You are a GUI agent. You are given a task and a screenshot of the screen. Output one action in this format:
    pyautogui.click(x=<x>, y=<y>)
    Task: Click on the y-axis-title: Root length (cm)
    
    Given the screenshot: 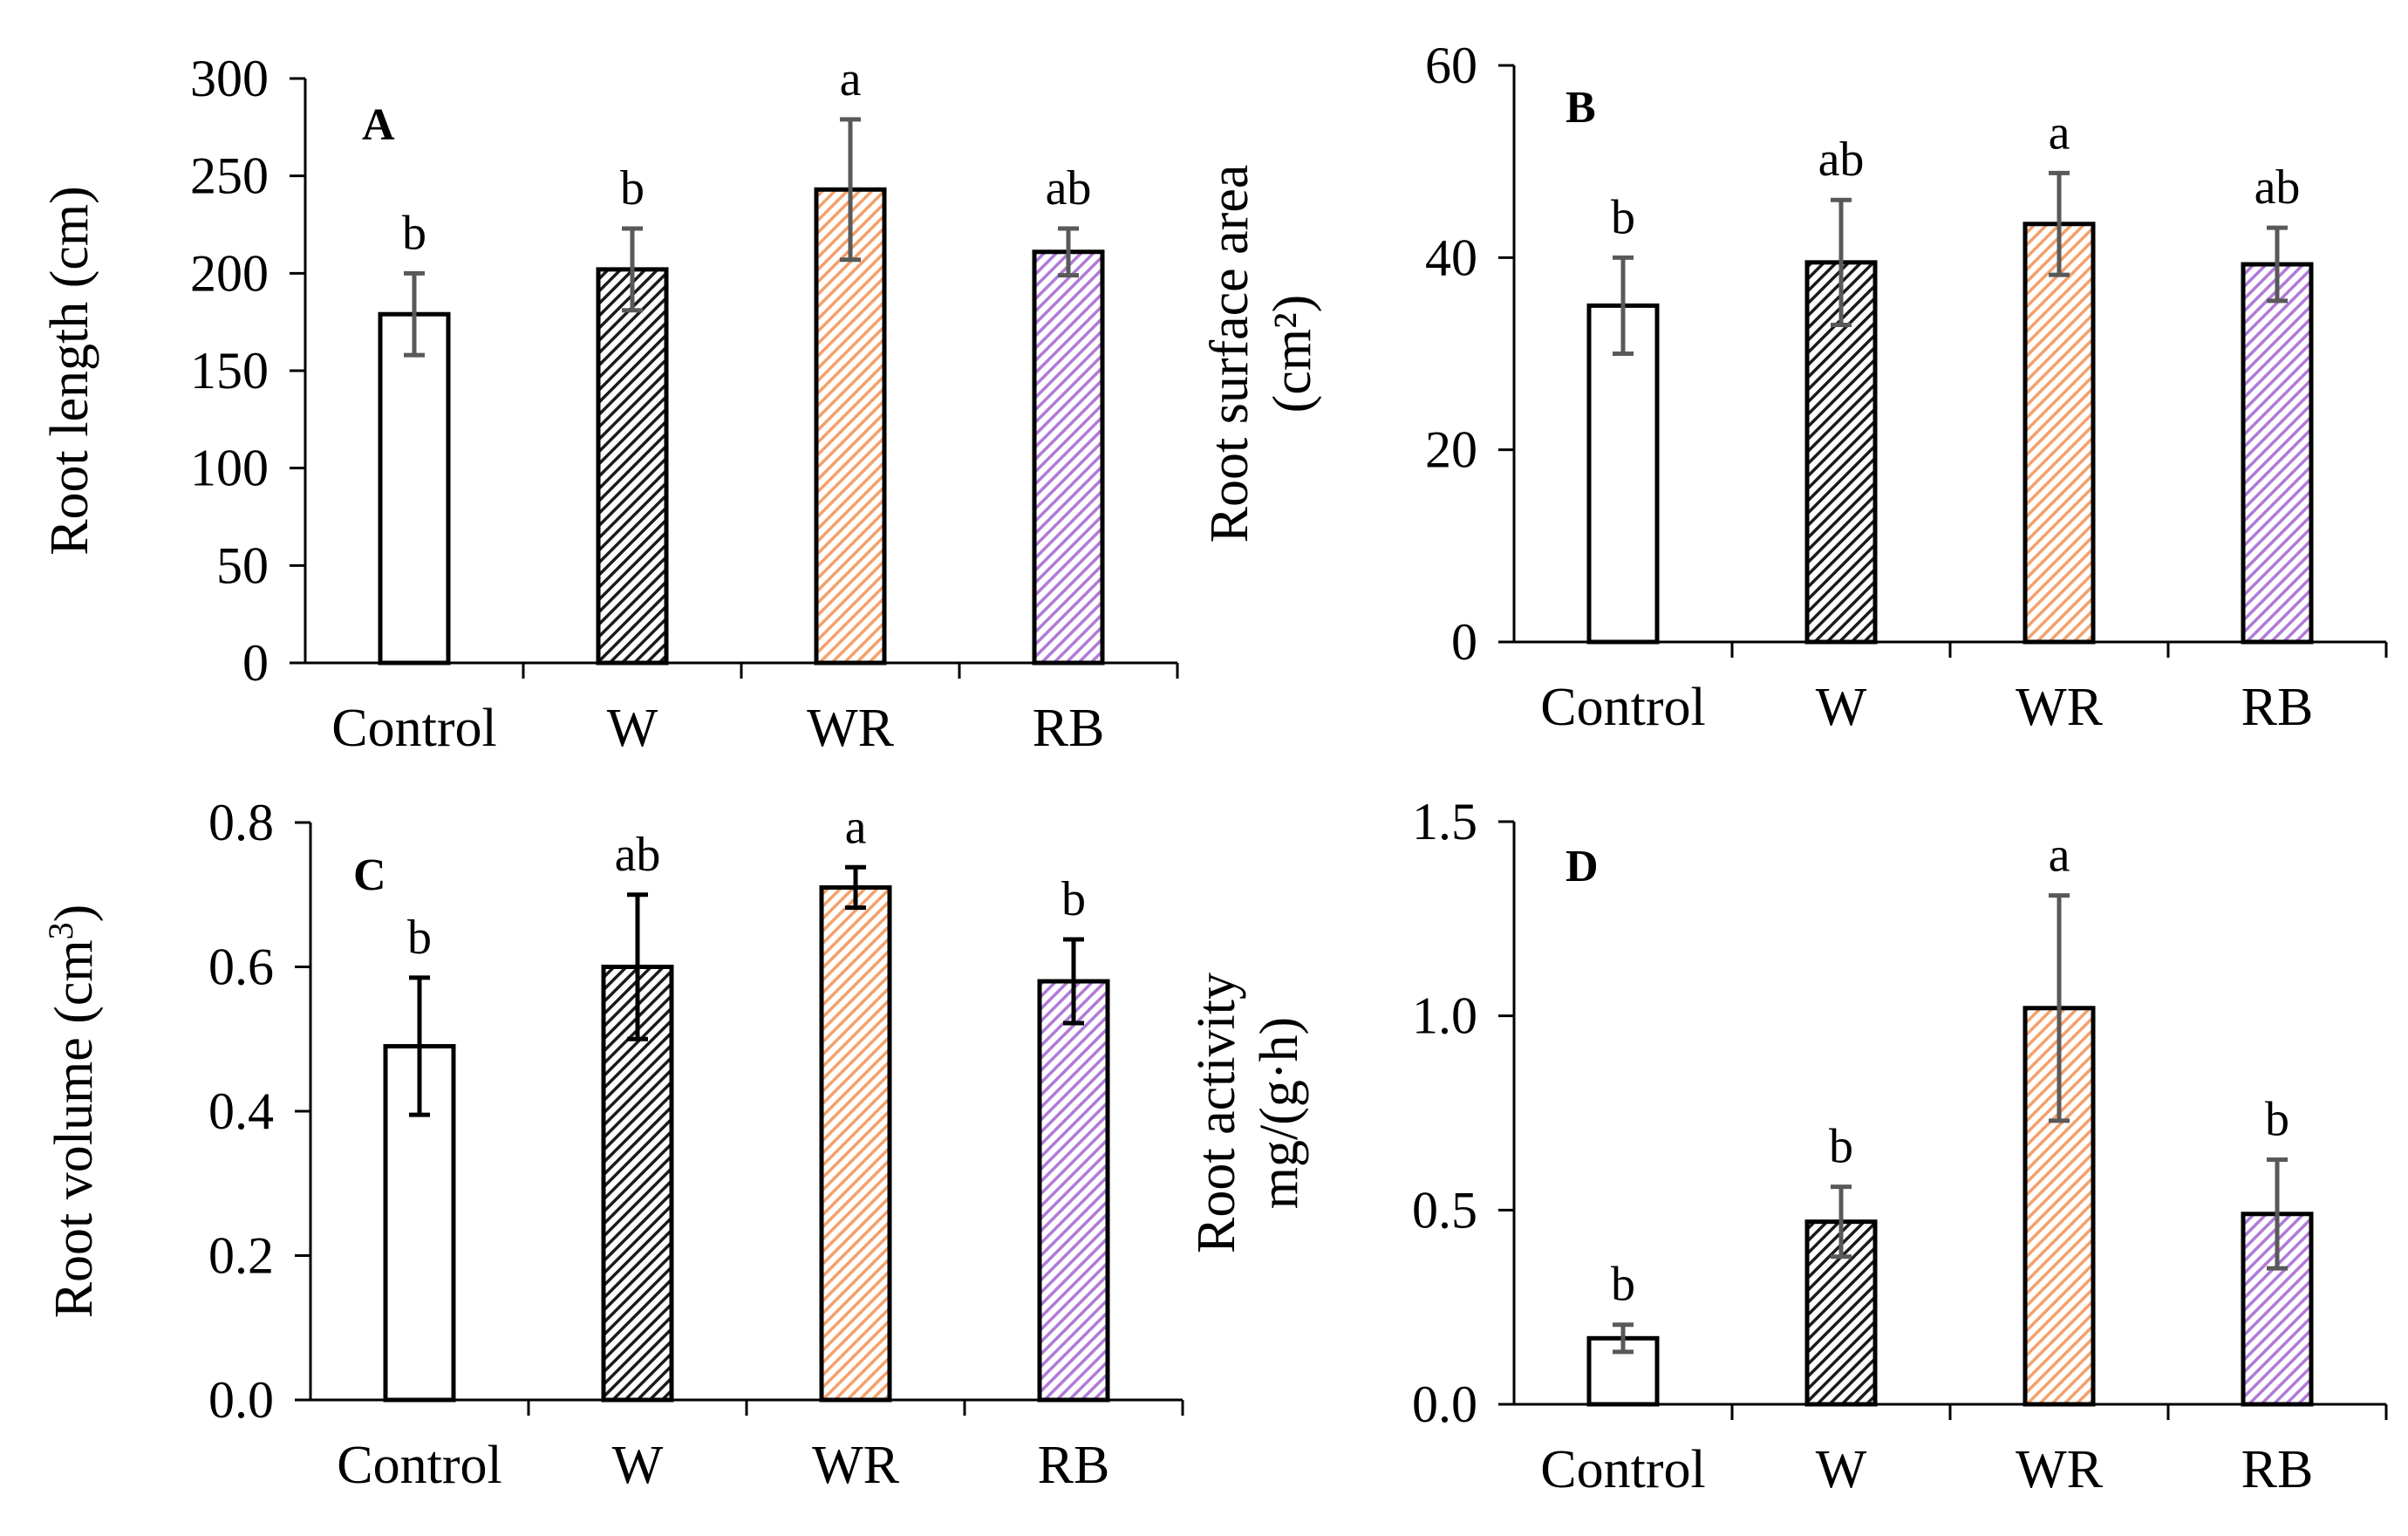 What is the action you would take?
    pyautogui.click(x=69, y=371)
    